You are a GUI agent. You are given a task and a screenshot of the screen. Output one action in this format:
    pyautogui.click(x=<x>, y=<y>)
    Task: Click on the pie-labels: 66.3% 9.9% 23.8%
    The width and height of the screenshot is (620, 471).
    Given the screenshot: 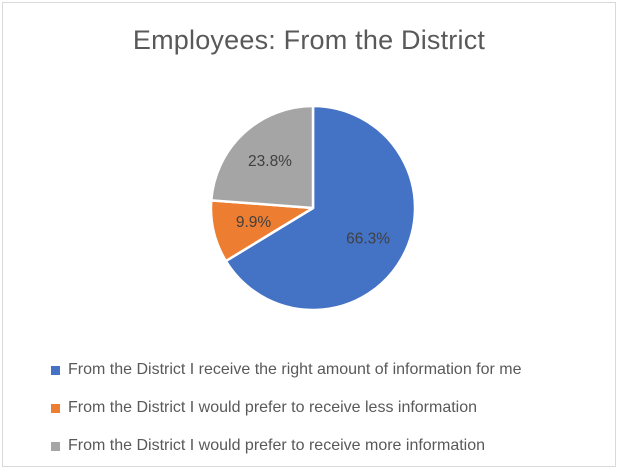 What is the action you would take?
    pyautogui.click(x=313, y=200)
    